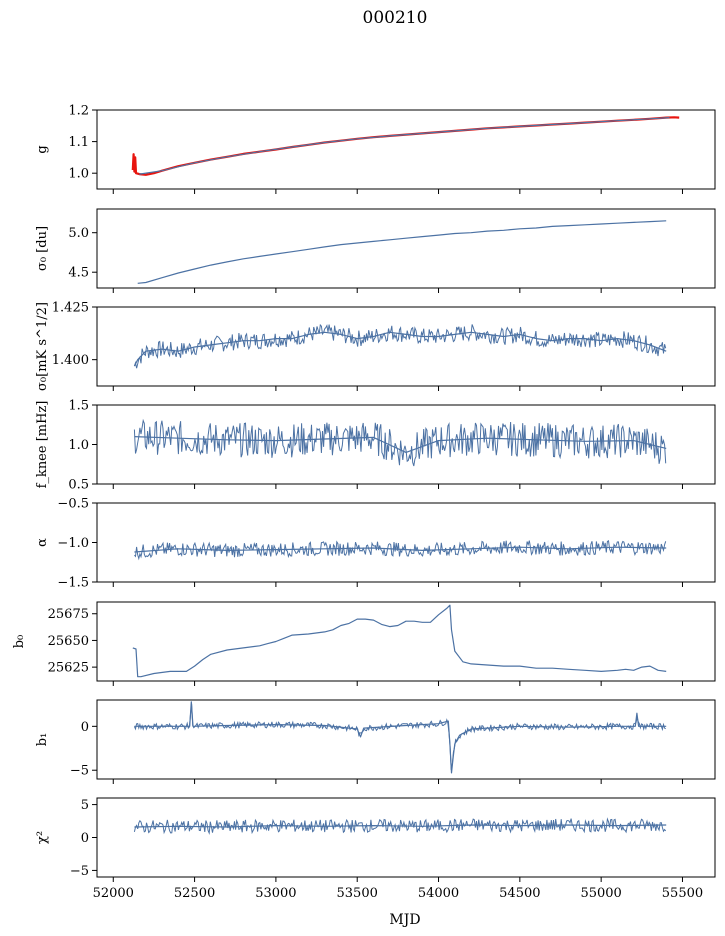  Describe the element at coordinates (78, 142) in the screenshot. I see `y-tick-label: 1.1` at that location.